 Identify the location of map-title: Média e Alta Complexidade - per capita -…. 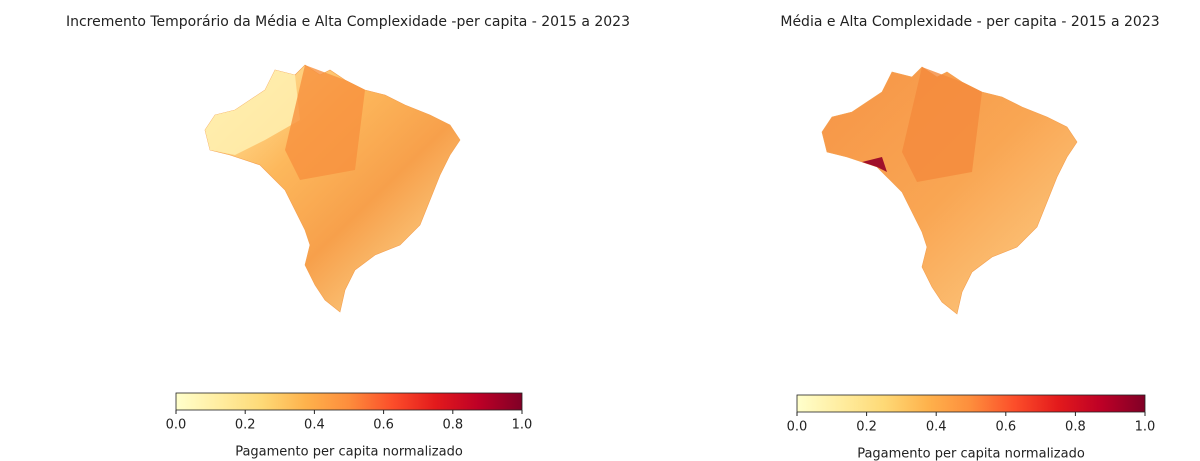
(969, 22).